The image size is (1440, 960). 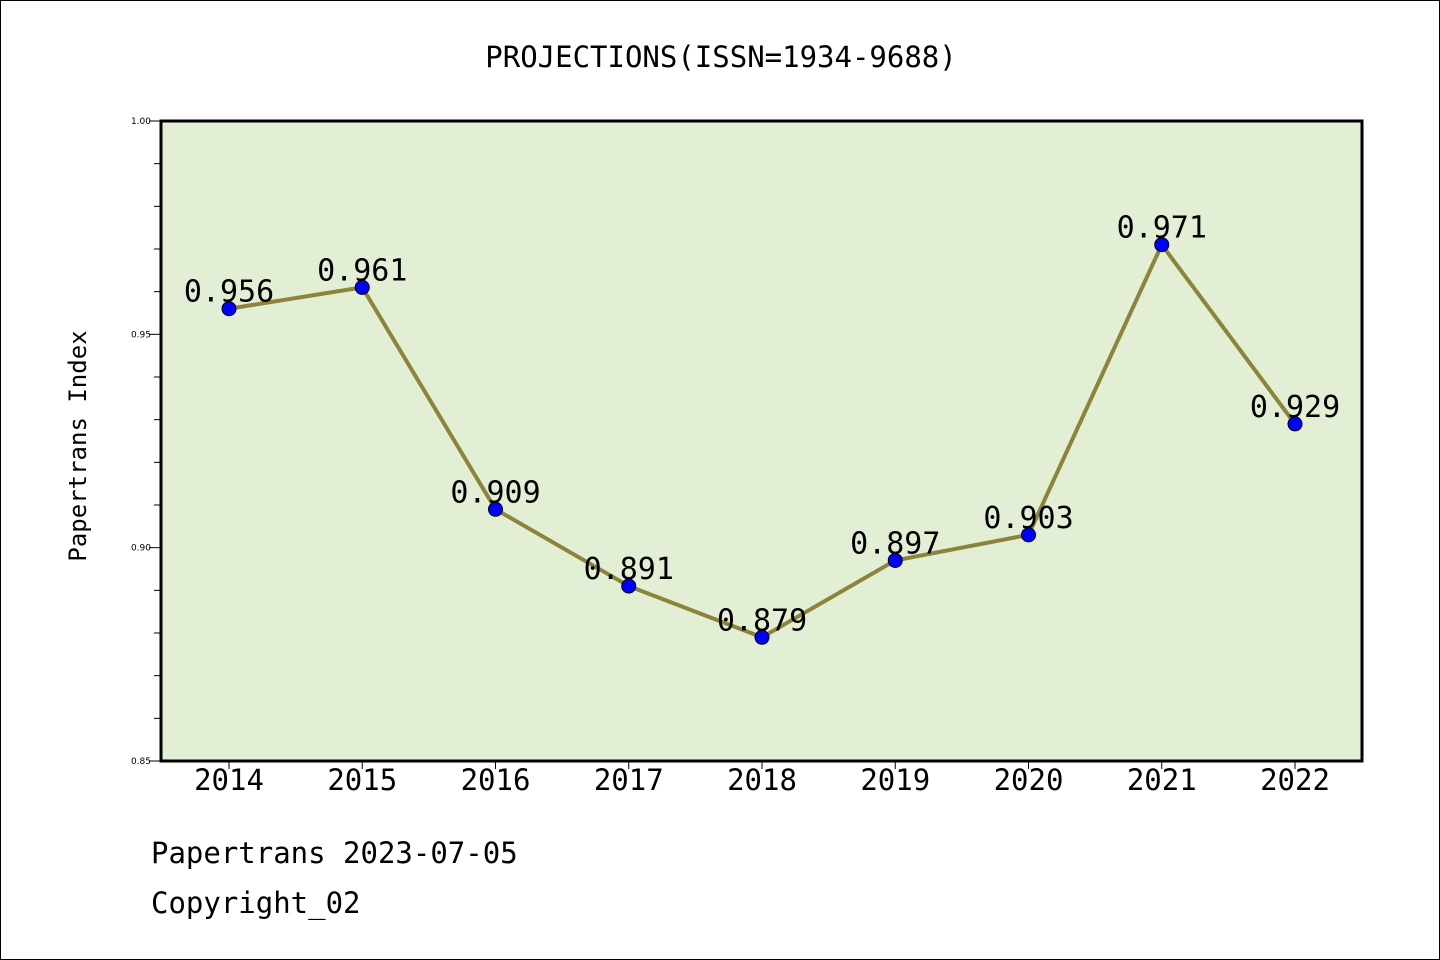 What do you see at coordinates (141, 762) in the screenshot?
I see `y-tick-label: 0.85` at bounding box center [141, 762].